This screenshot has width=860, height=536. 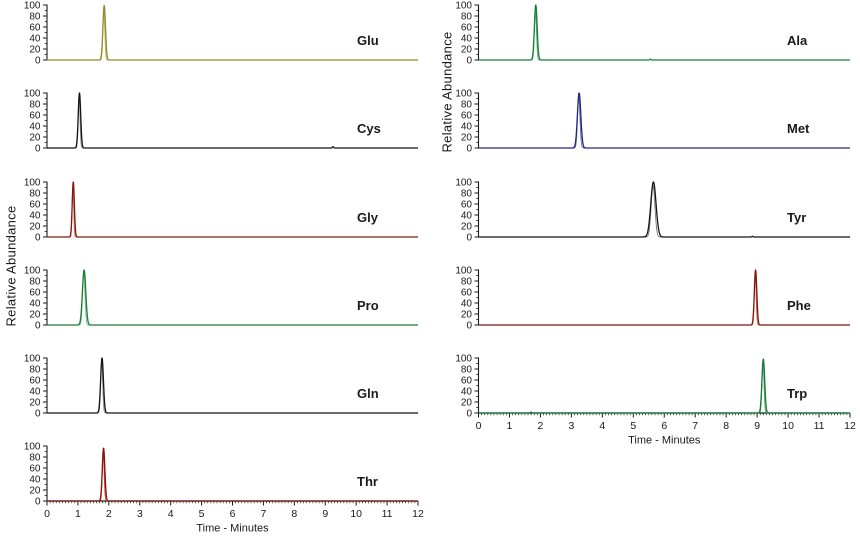 I want to click on panel-label-met: Met, so click(x=798, y=128).